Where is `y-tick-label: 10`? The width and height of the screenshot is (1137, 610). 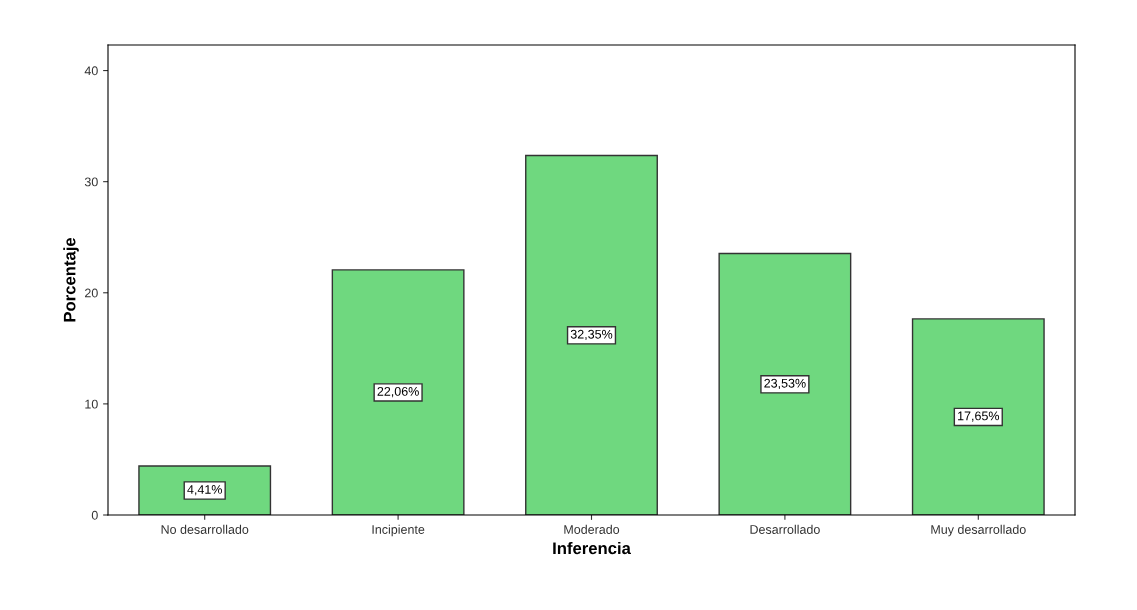
y-tick-label: 10 is located at coordinates (91, 404).